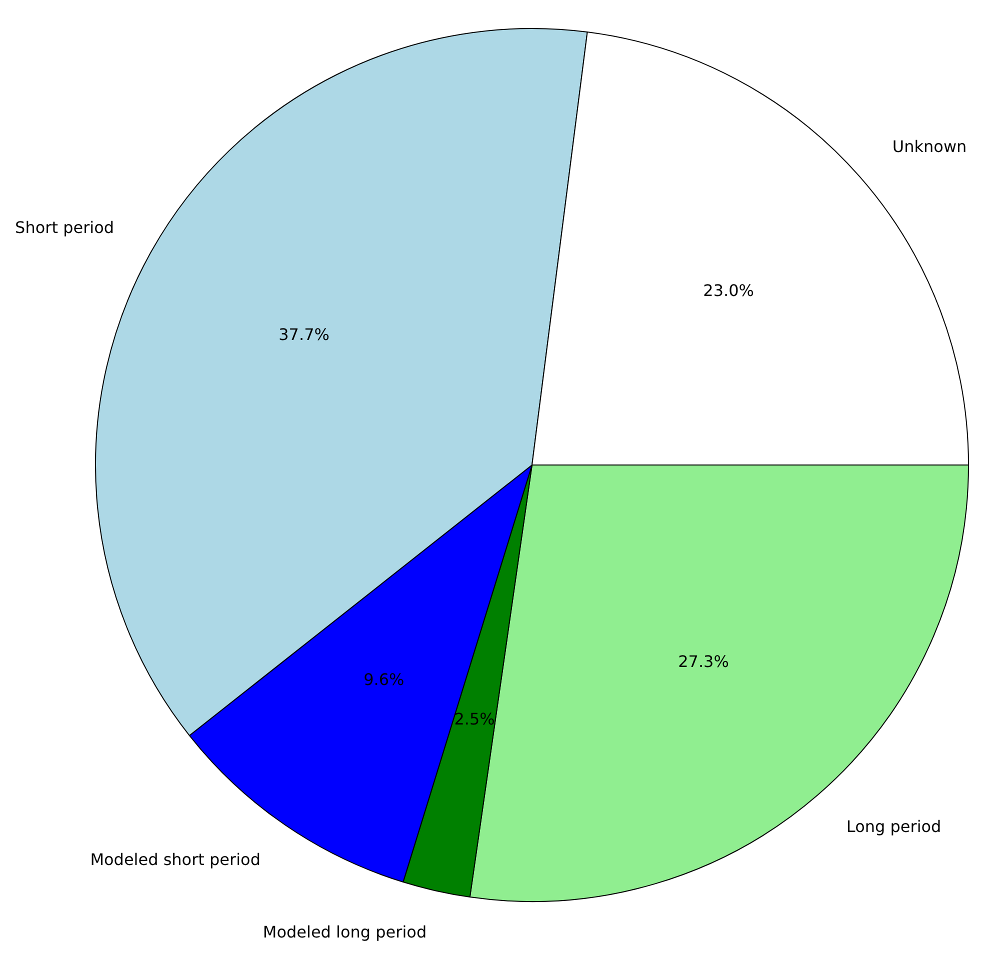 Image resolution: width=988 pixels, height=960 pixels. What do you see at coordinates (344, 932) in the screenshot?
I see `slice-label: Modeled long period` at bounding box center [344, 932].